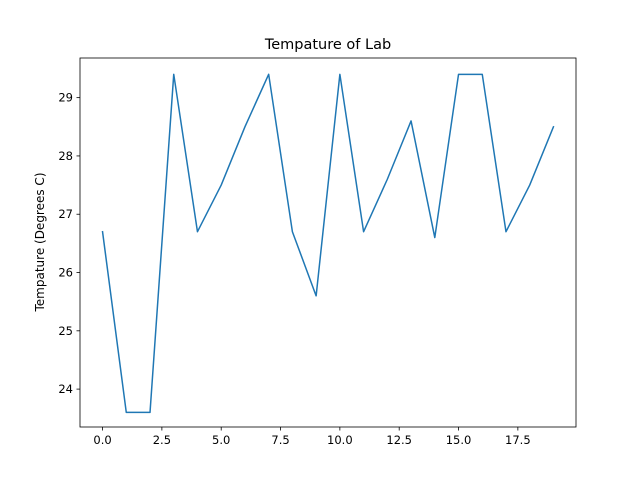 The image size is (640, 480). Describe the element at coordinates (280, 440) in the screenshot. I see `x-tick-label: 7.5` at that location.